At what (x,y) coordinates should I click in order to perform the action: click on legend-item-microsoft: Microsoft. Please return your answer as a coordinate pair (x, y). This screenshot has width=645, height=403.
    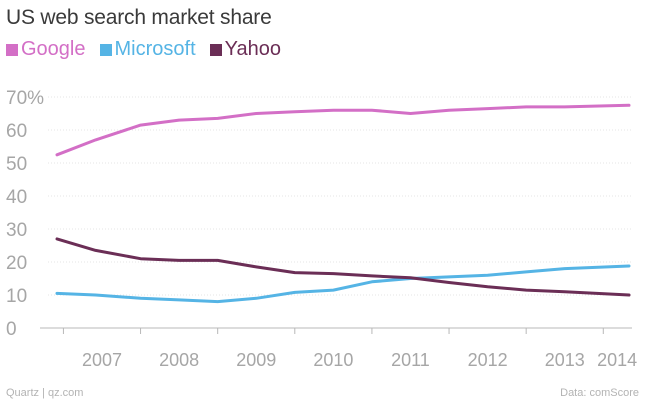
    Looking at the image, I should click on (147, 49).